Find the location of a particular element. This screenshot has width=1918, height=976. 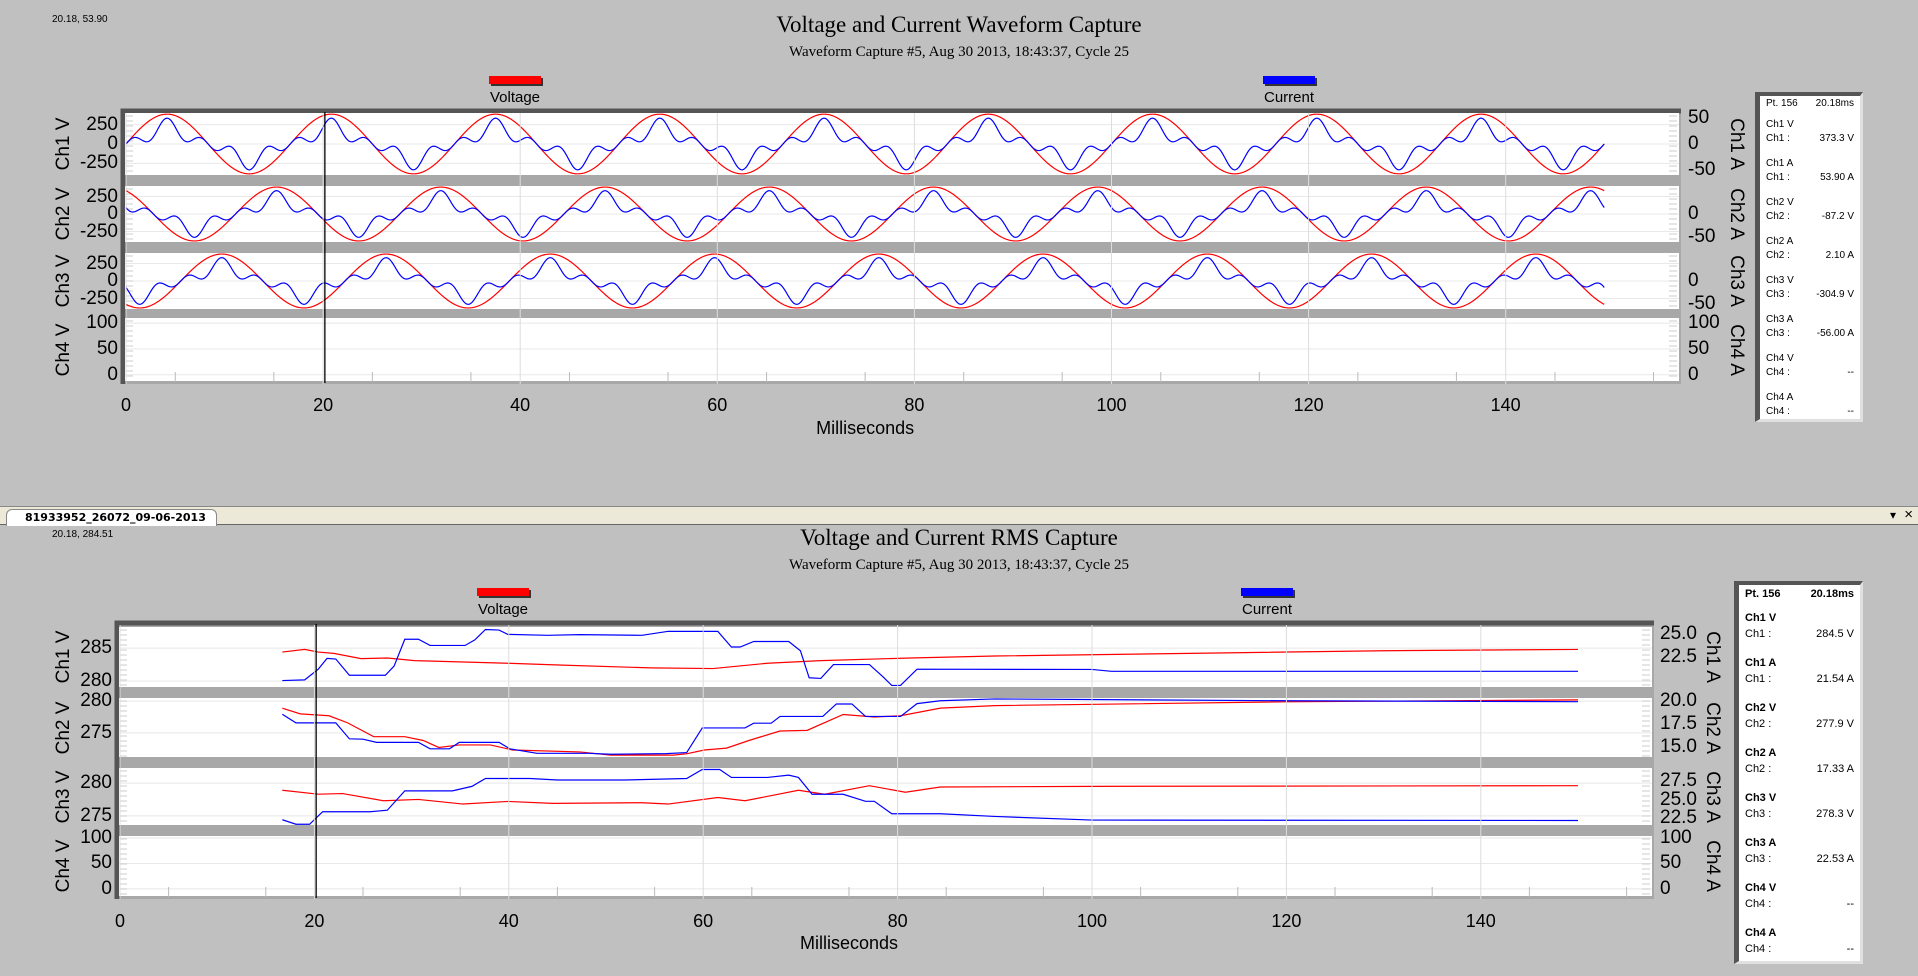

legend-swatch-current is located at coordinates (1289, 80).